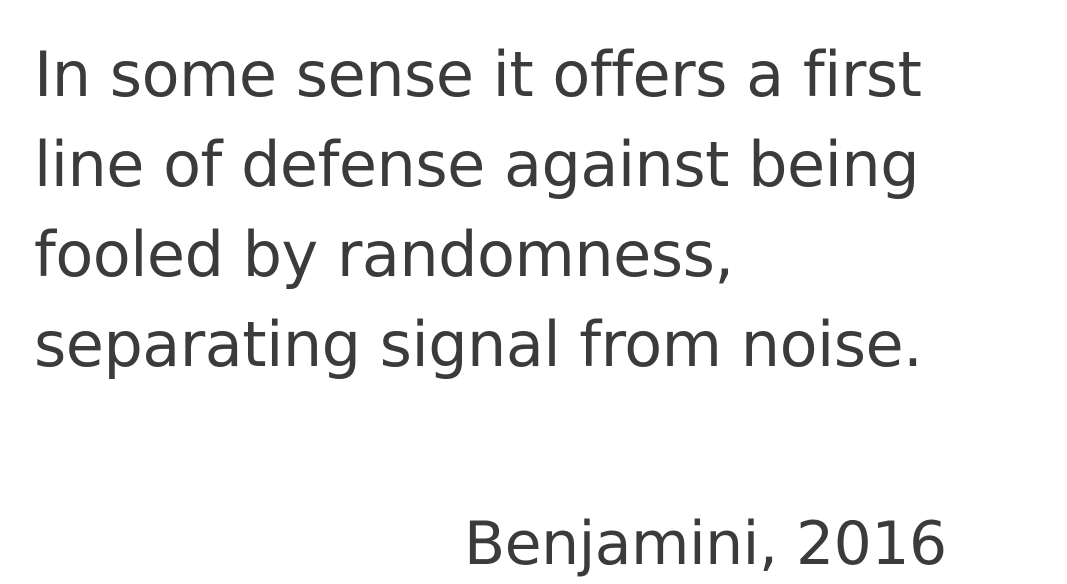  Describe the element at coordinates (705, 544) in the screenshot. I see `quote-attribution: Benjamini, 2016` at that location.